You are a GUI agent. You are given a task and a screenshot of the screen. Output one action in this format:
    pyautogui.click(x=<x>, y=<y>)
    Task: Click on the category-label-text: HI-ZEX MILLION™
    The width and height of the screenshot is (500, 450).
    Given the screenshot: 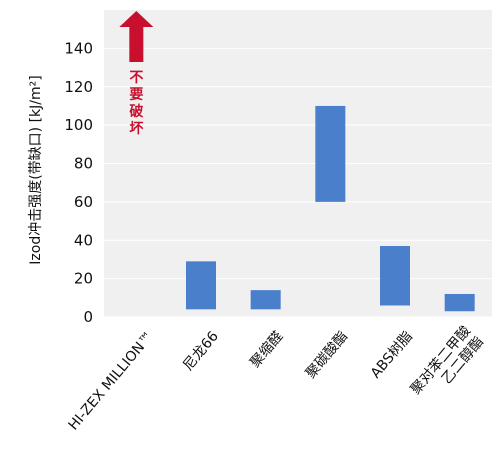 What is the action you would take?
    pyautogui.click(x=112, y=381)
    